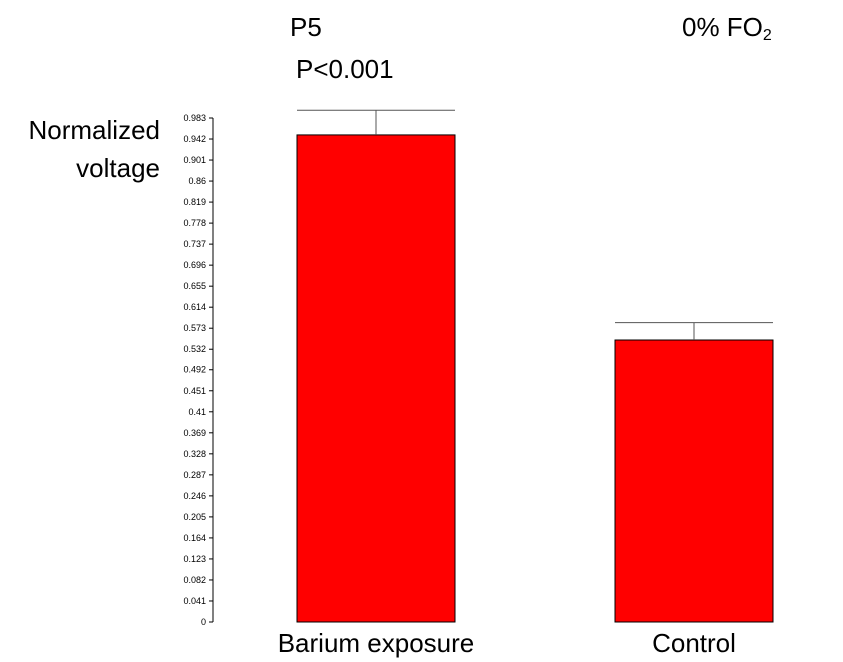 This screenshot has height=662, width=843. What do you see at coordinates (194, 454) in the screenshot?
I see `y-tick-label: 0.328` at bounding box center [194, 454].